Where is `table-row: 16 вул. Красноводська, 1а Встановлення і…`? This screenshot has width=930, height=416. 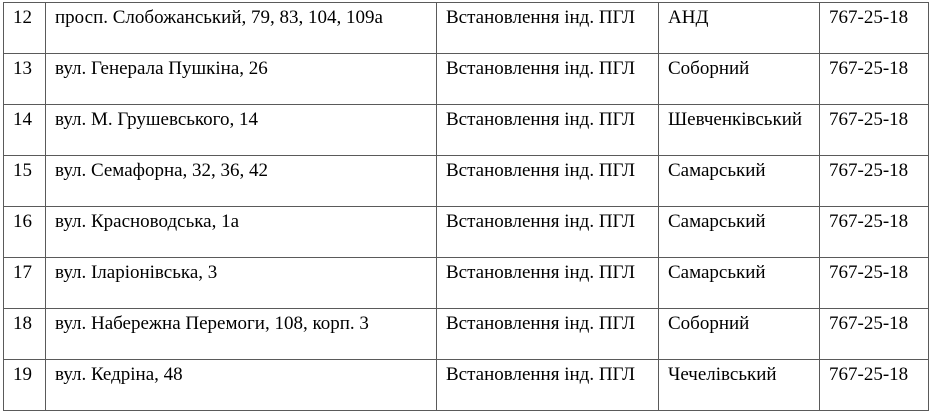 table-row: 16 вул. Красноводська, 1а Встановлення і… is located at coordinates (466, 232).